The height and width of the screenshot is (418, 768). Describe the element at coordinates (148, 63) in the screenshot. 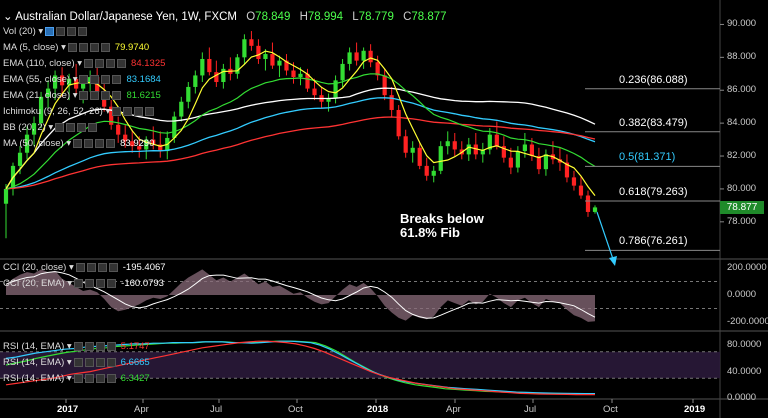

I see `indicator-value: 84.1325` at that location.